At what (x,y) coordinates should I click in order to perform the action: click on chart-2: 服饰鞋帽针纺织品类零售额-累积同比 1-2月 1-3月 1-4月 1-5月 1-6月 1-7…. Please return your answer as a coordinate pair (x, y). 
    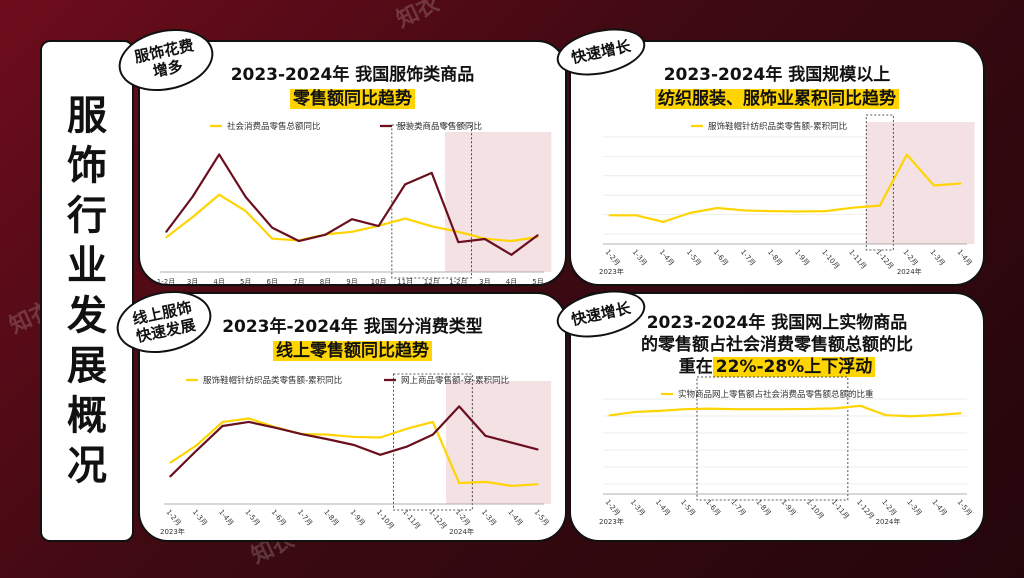
    Looking at the image, I should click on (787, 195).